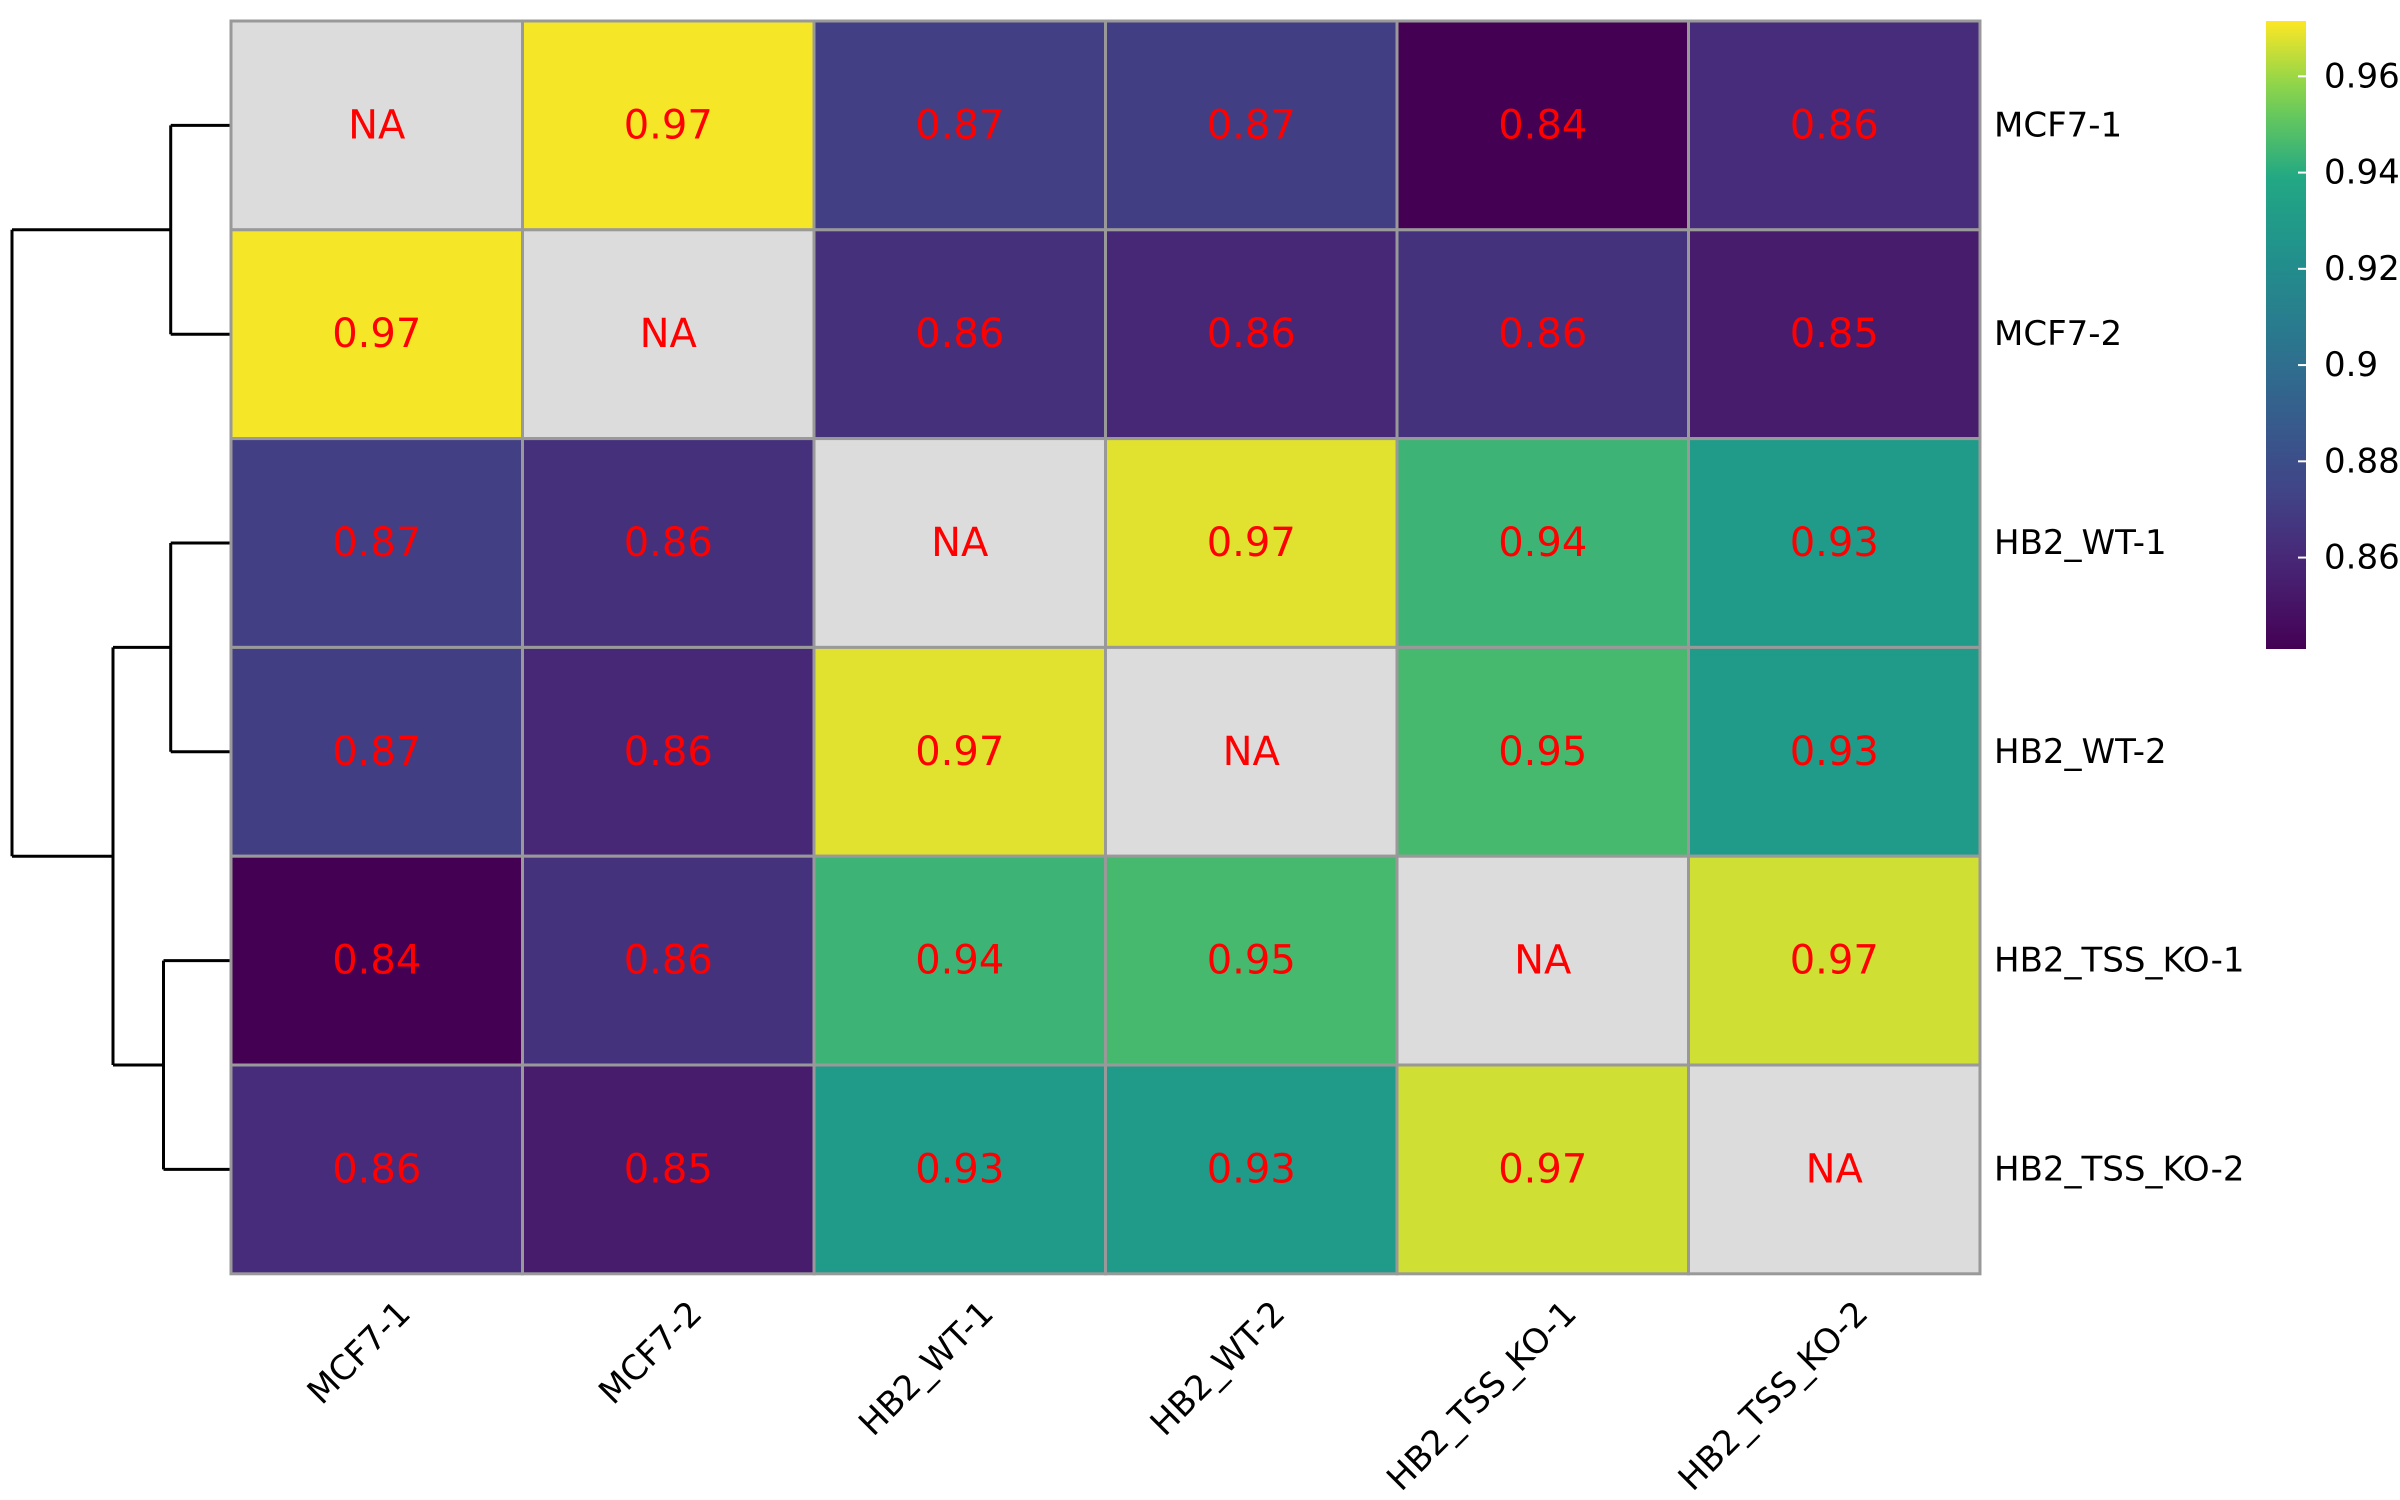 The image size is (2400, 1500). I want to click on colorbar-tick-label: 0.9, so click(2351, 365).